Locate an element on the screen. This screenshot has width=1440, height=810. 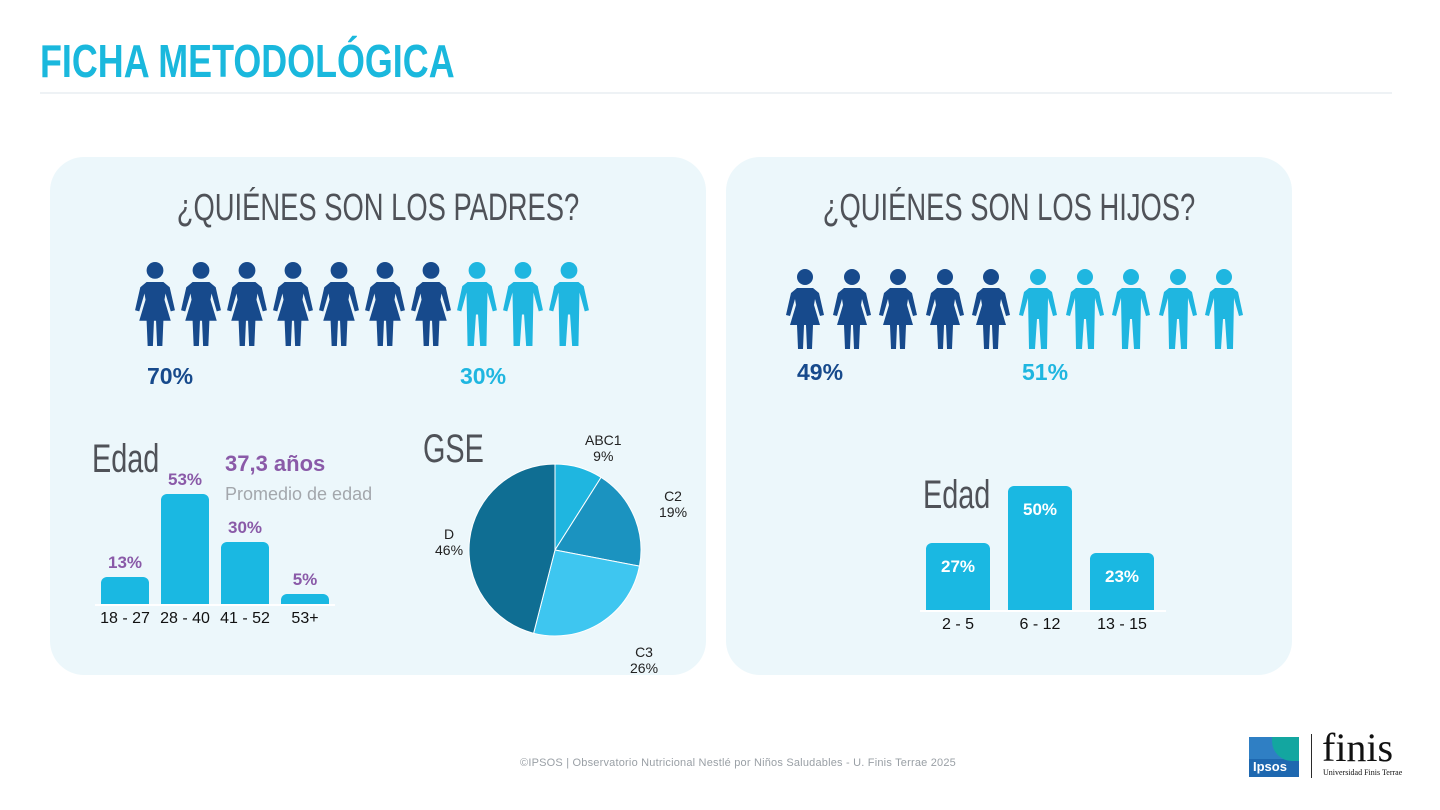
bar-53+ is located at coordinates (305, 598).